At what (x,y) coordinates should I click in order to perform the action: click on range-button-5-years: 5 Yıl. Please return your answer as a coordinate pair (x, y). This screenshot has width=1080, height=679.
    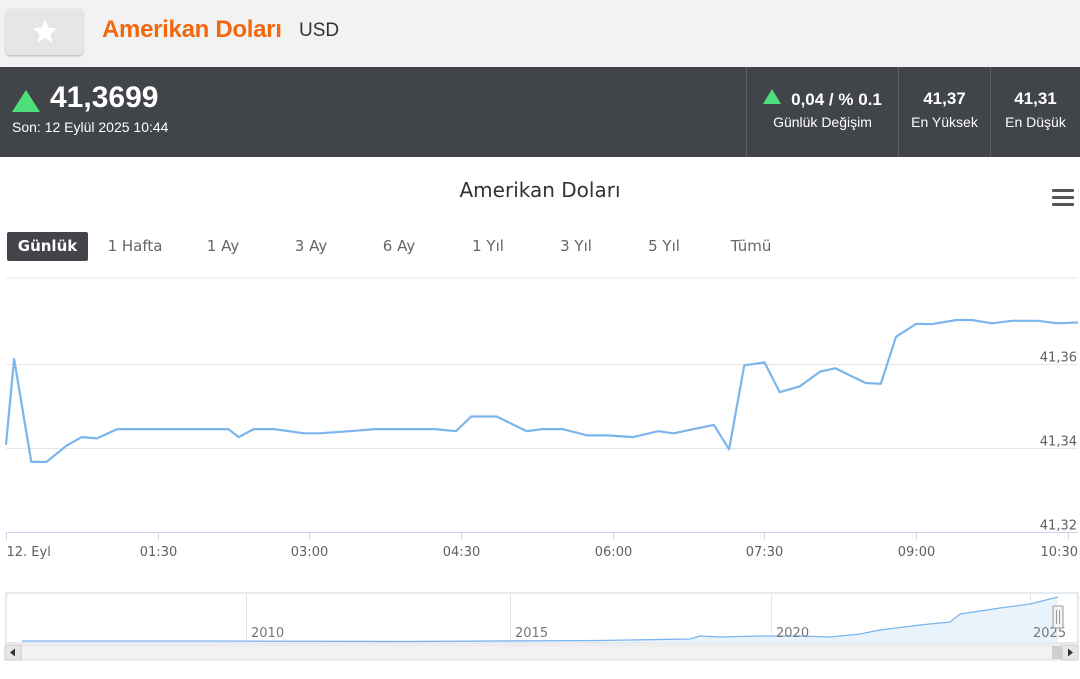
    Looking at the image, I should click on (664, 246).